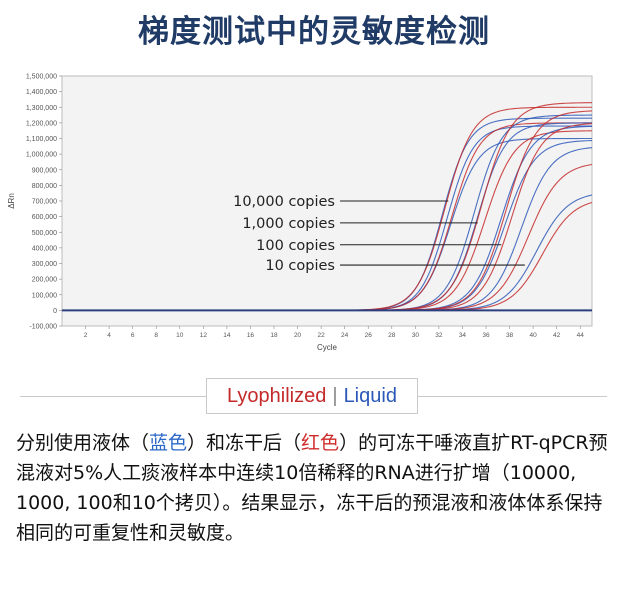  I want to click on x-tick-label: 40, so click(533, 335).